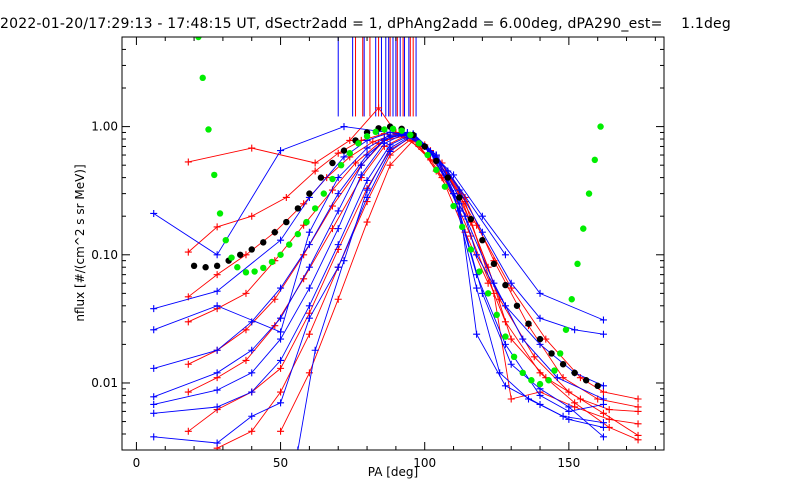  What do you see at coordinates (424, 463) in the screenshot?
I see `x-tick-label: 100` at bounding box center [424, 463].